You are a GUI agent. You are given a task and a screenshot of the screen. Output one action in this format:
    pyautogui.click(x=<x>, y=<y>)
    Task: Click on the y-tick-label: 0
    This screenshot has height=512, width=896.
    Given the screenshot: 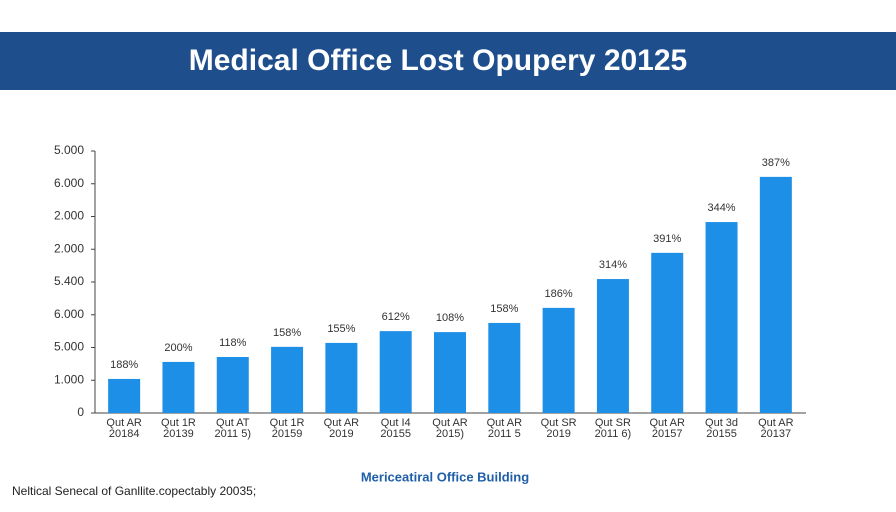 What is the action you would take?
    pyautogui.click(x=80, y=412)
    